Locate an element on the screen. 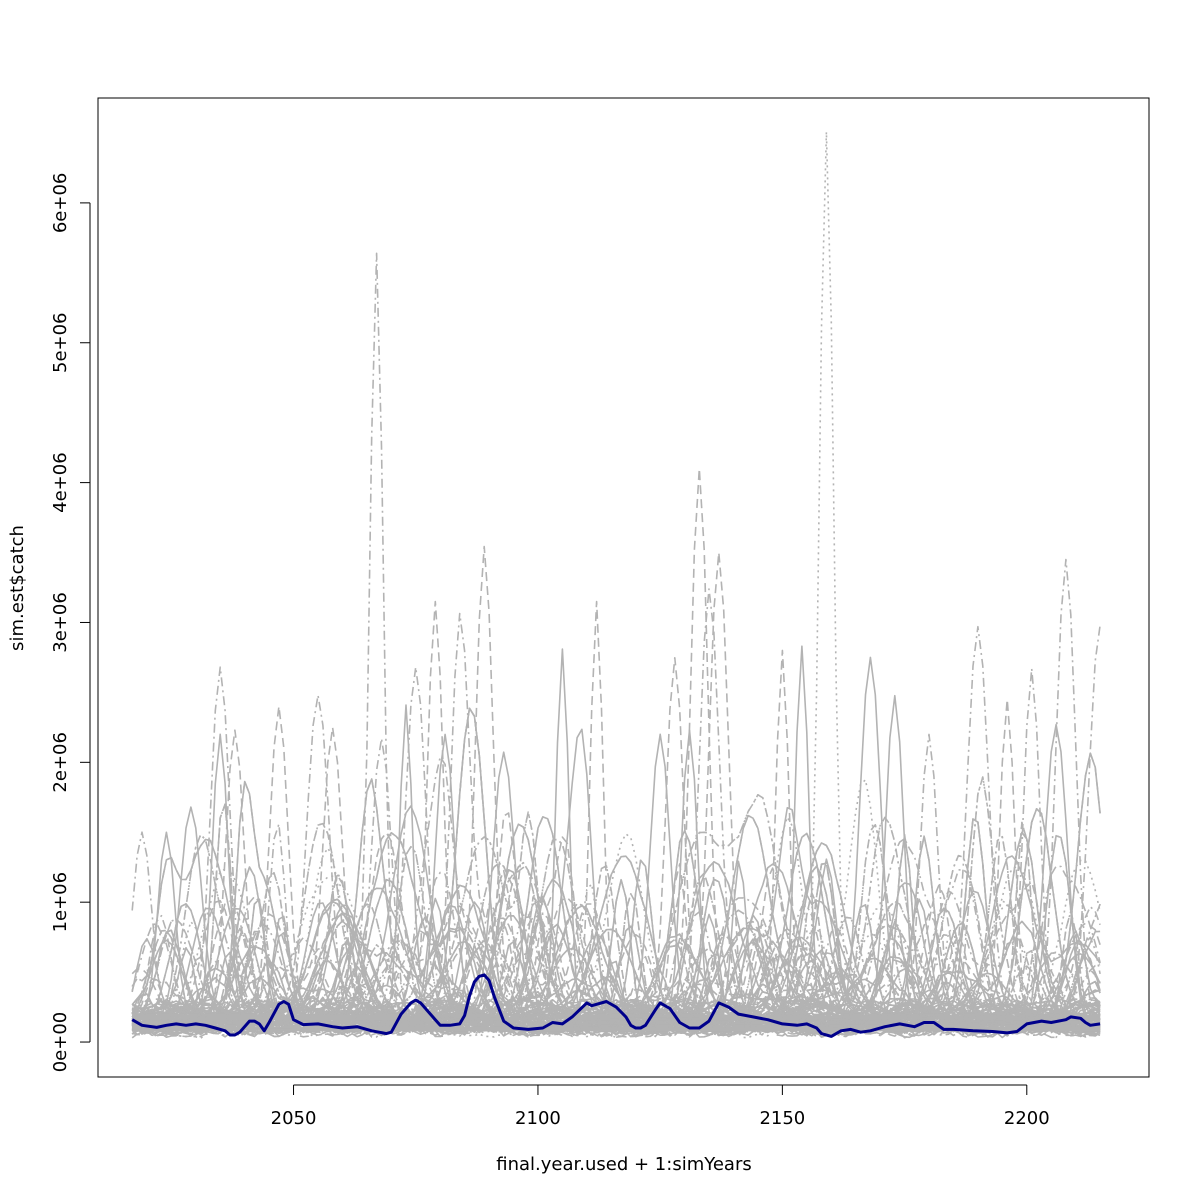 This screenshot has width=1200, height=1200. y-tick-label: 0e+00 is located at coordinates (60, 1042).